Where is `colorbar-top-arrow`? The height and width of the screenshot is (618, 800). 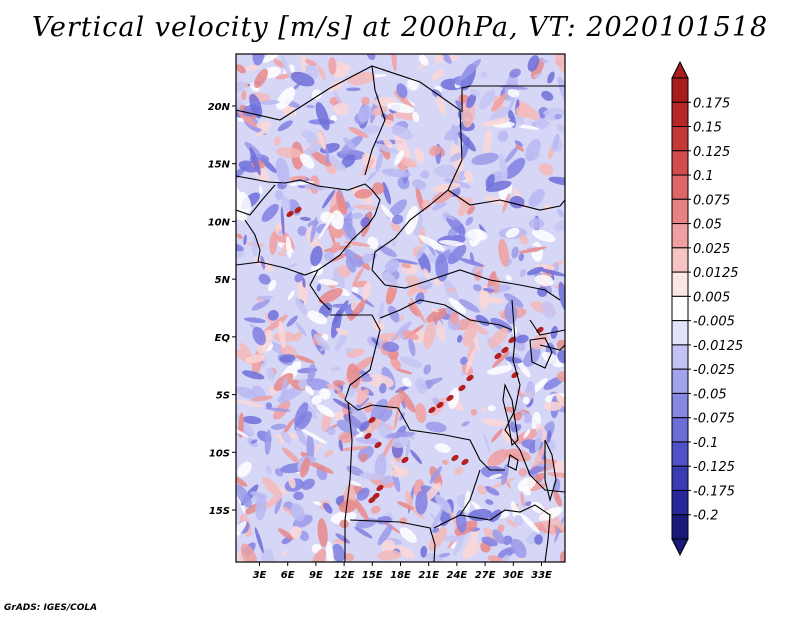
colorbar-top-arrow is located at coordinates (680, 69).